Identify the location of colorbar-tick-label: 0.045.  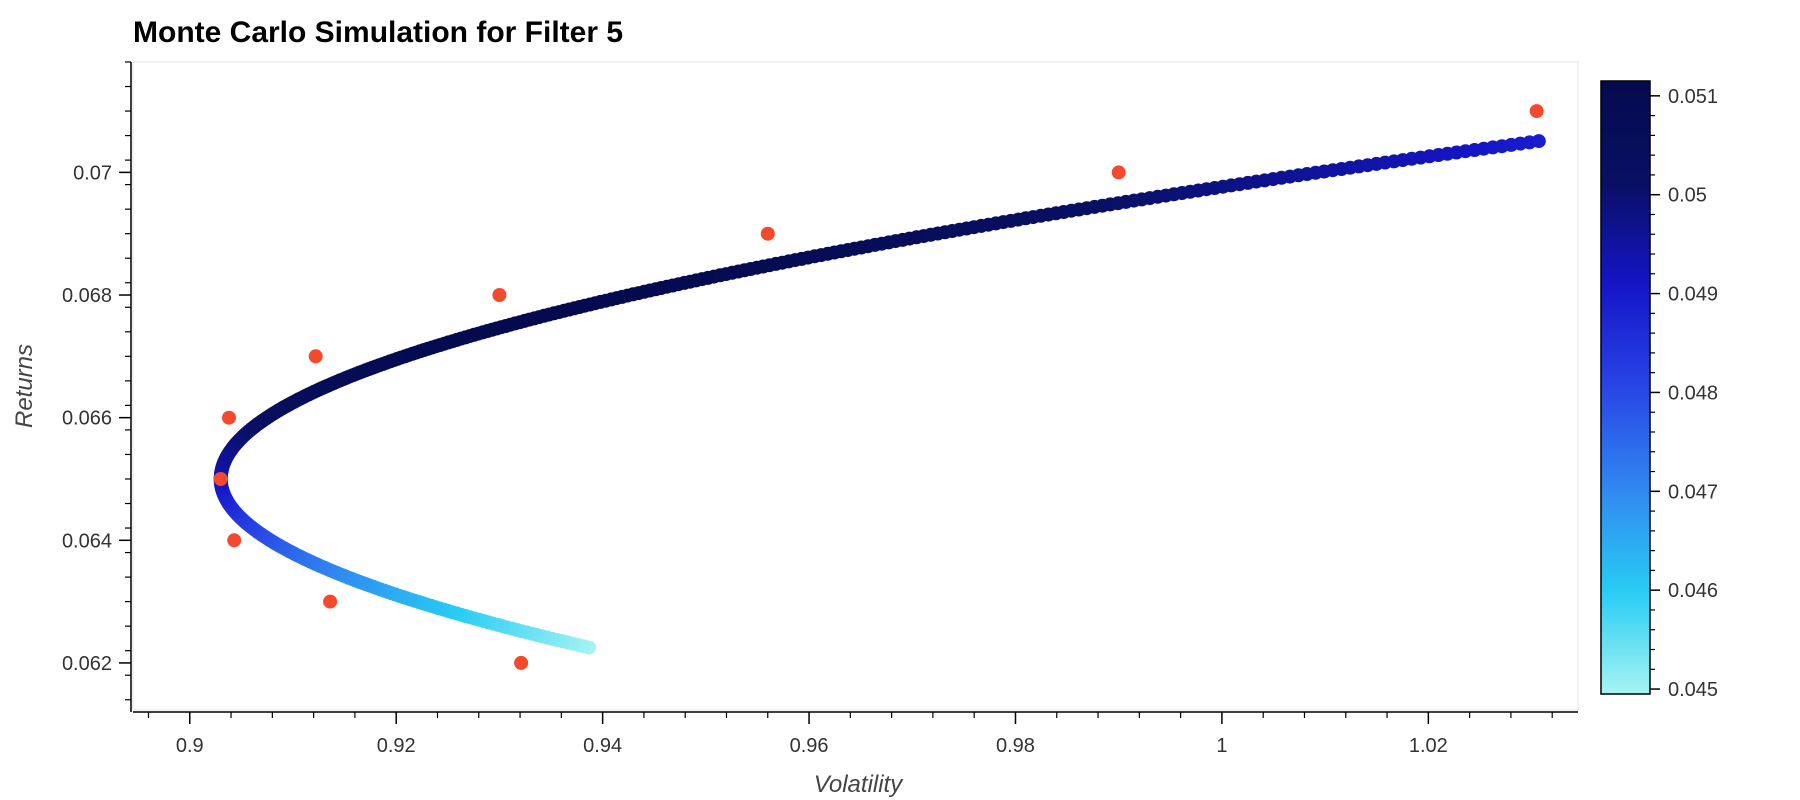
(1693, 690).